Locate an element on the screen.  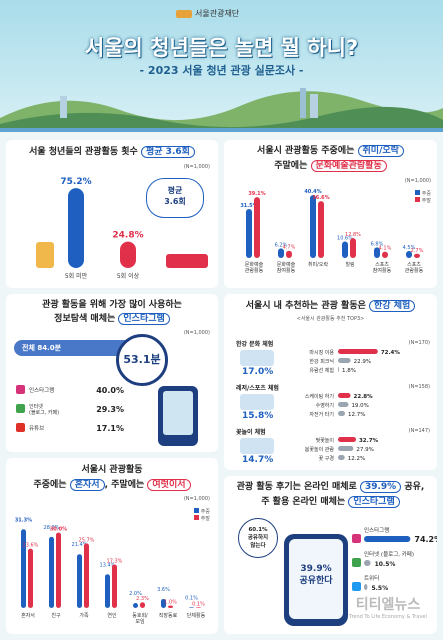
page-subtitle: - 2023 서울 청년 관광 실문조사 - is located at coordinates (221, 70).